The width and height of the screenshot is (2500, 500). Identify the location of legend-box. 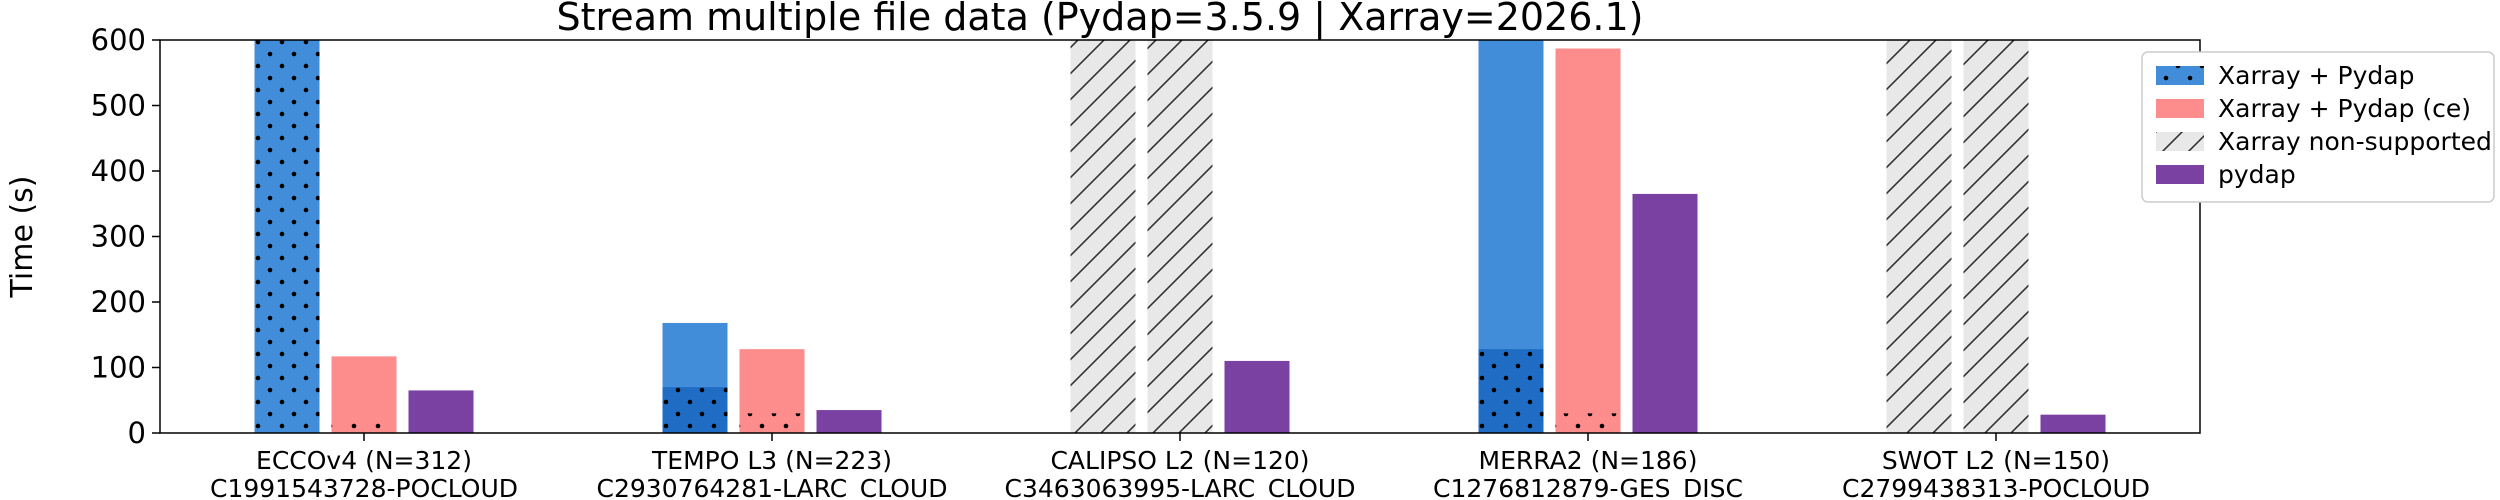
(2318, 127).